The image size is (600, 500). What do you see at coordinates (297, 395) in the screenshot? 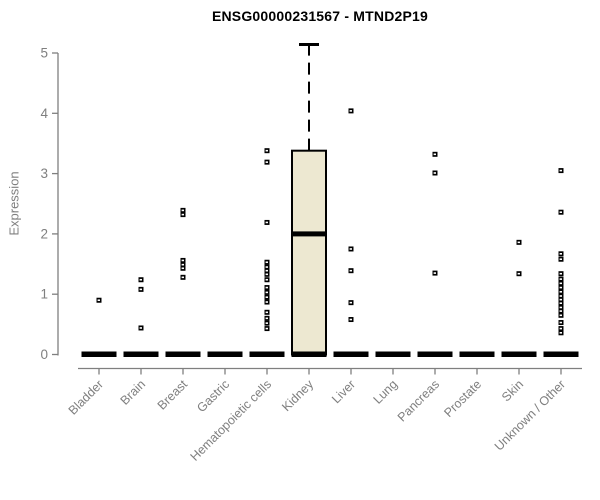
I see `x-tick-label: Kidney` at bounding box center [297, 395].